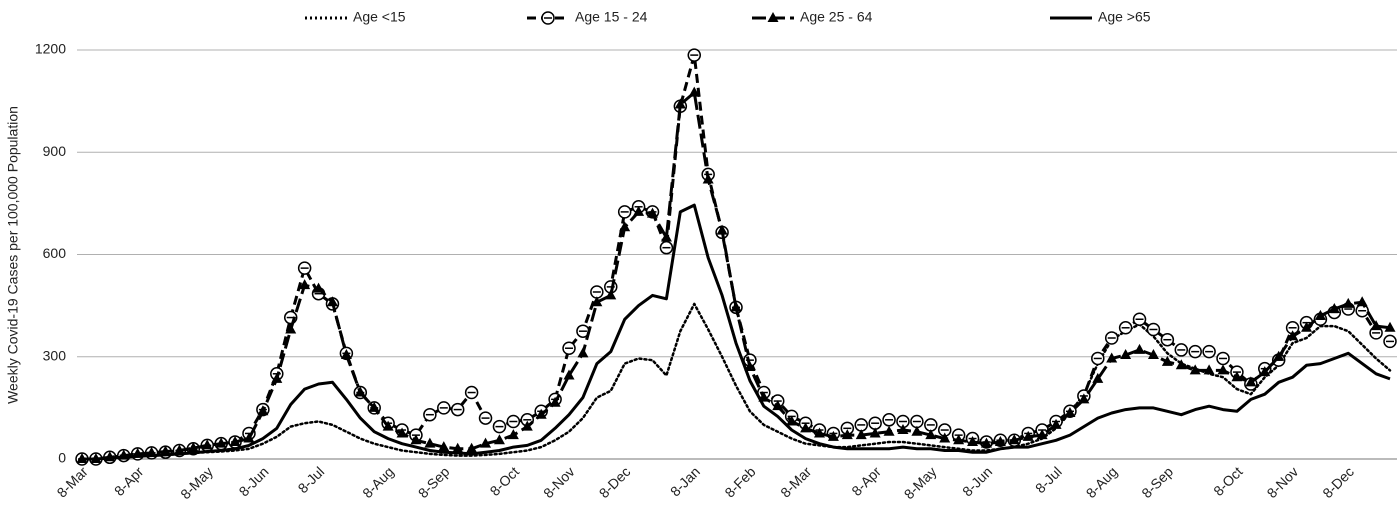  What do you see at coordinates (50, 49) in the screenshot?
I see `y-tick-label: 1200` at bounding box center [50, 49].